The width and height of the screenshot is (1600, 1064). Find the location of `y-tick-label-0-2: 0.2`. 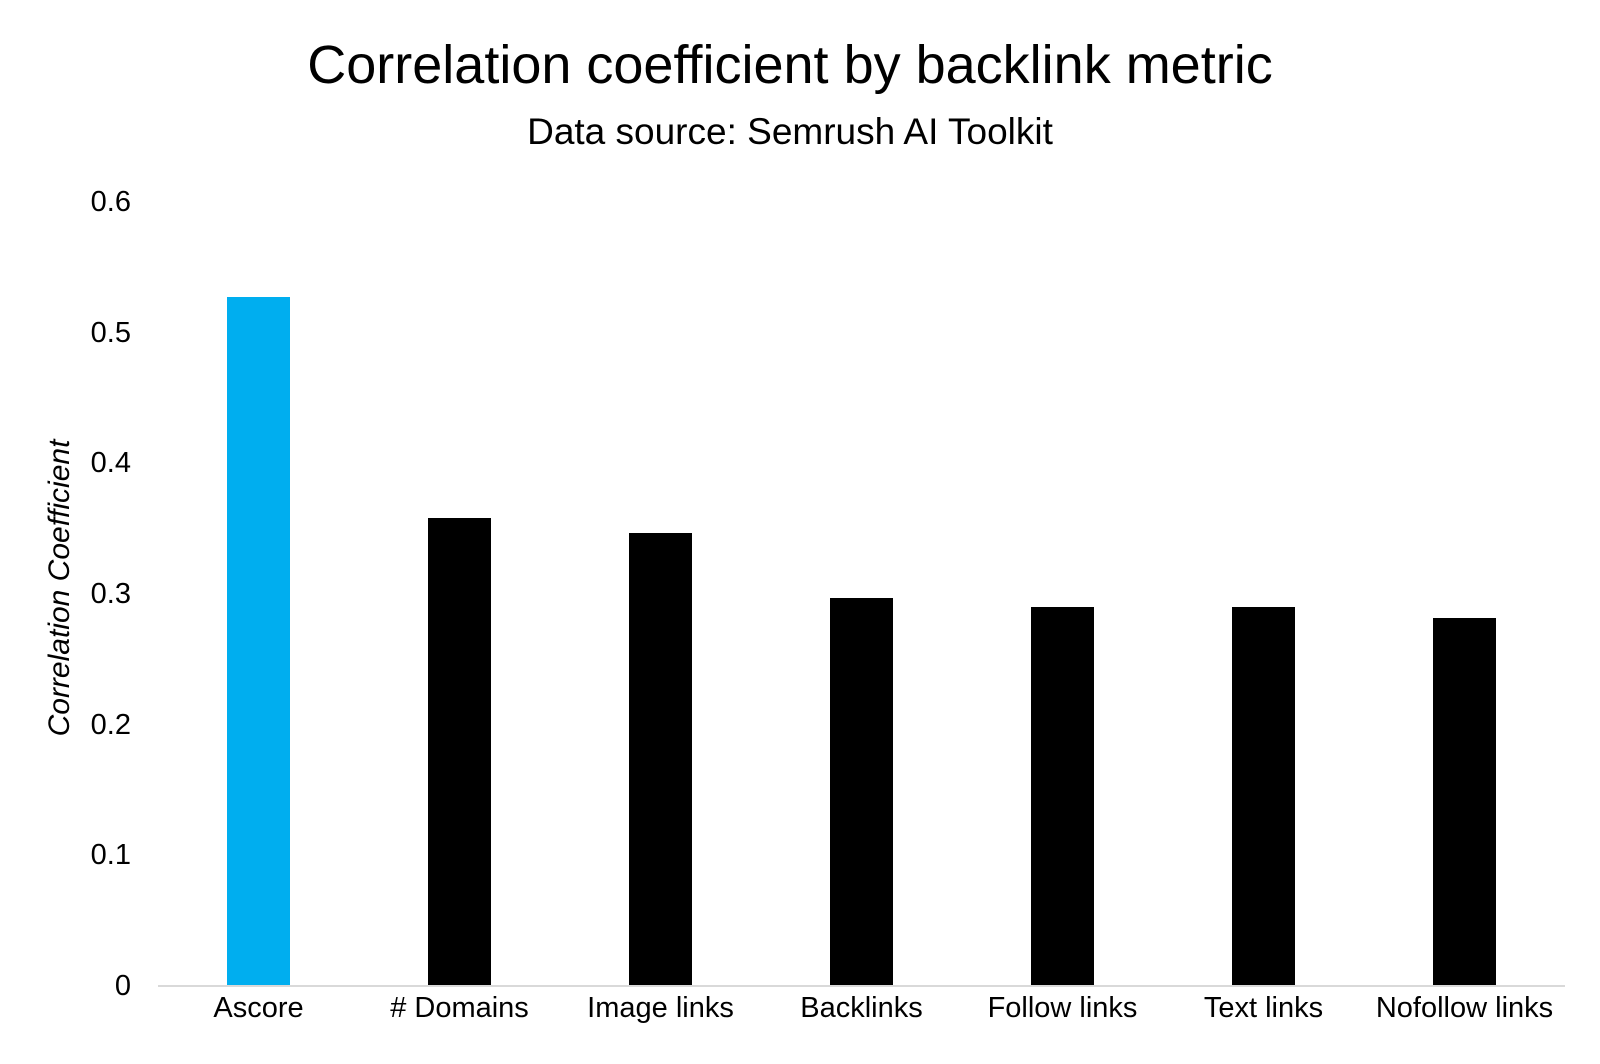

y-tick-label-0-2: 0.2 is located at coordinates (110, 724).